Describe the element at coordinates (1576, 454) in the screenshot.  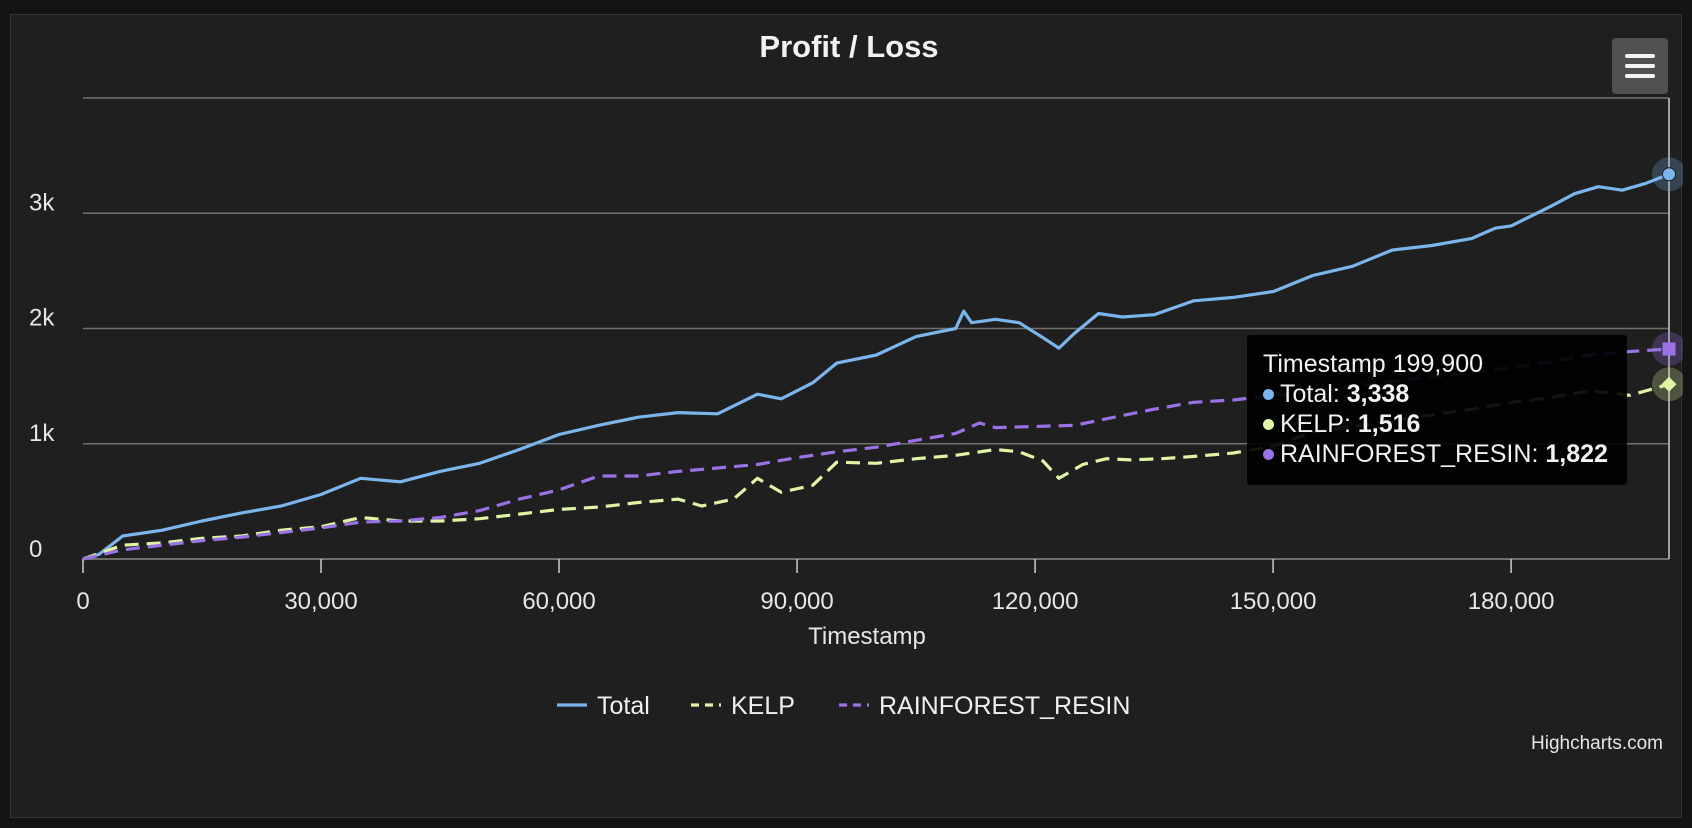
I see `tooltip-value-resin: 1,822` at that location.